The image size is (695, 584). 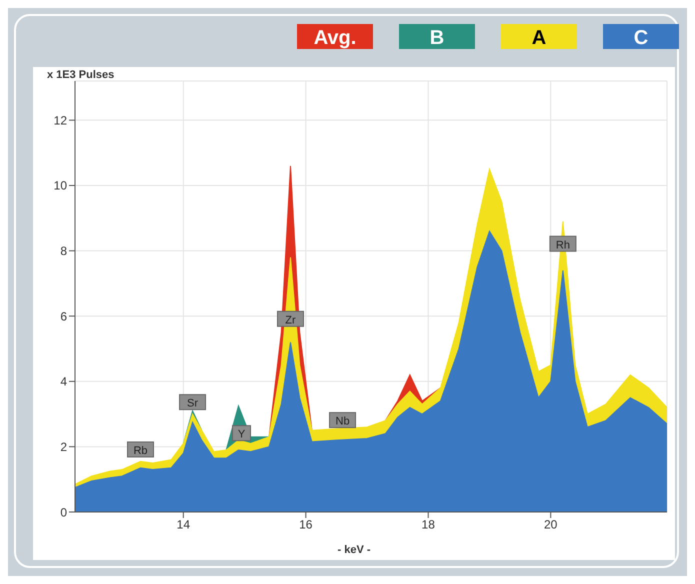 What do you see at coordinates (64, 251) in the screenshot?
I see `y-tick-label: 8` at bounding box center [64, 251].